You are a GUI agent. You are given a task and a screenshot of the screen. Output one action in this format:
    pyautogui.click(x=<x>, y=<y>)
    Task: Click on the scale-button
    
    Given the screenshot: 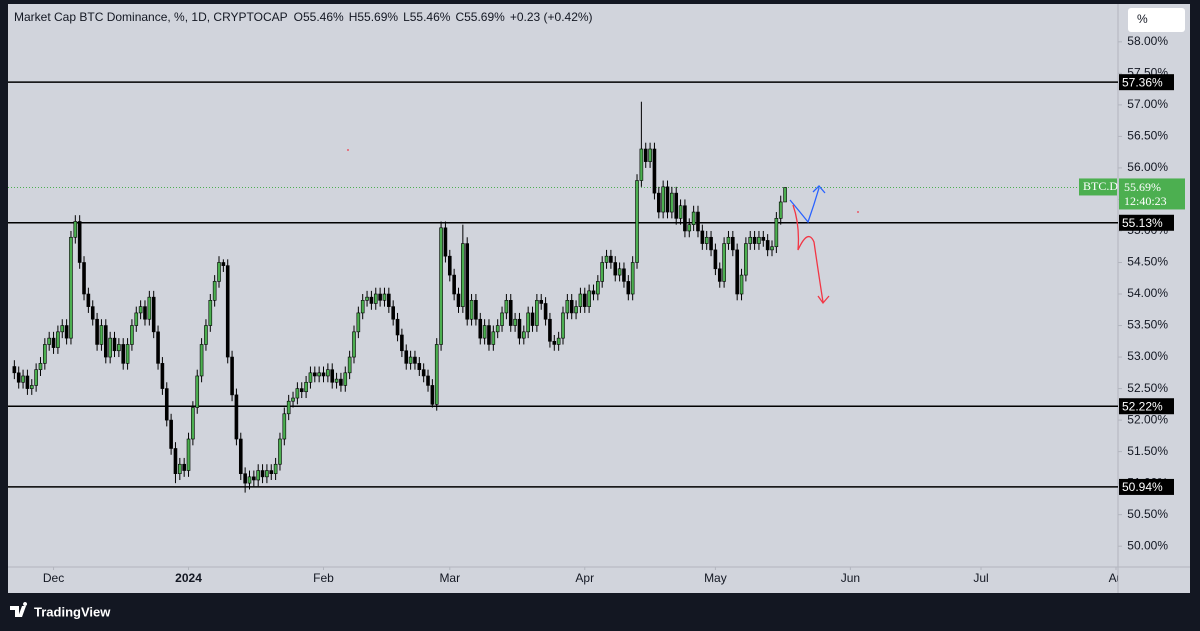 What is the action you would take?
    pyautogui.click(x=1156, y=20)
    